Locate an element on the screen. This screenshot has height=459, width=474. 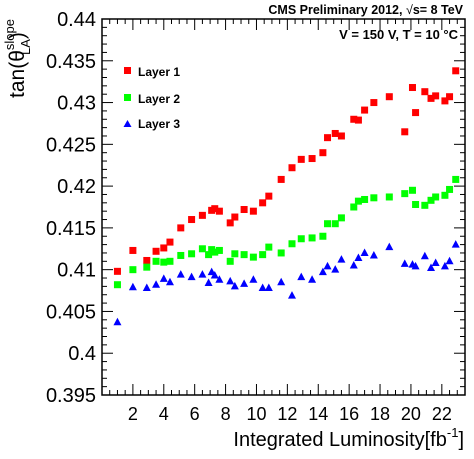
x-axis-title-text: Integrated Luminosity[fb is located at coordinates (339, 440).